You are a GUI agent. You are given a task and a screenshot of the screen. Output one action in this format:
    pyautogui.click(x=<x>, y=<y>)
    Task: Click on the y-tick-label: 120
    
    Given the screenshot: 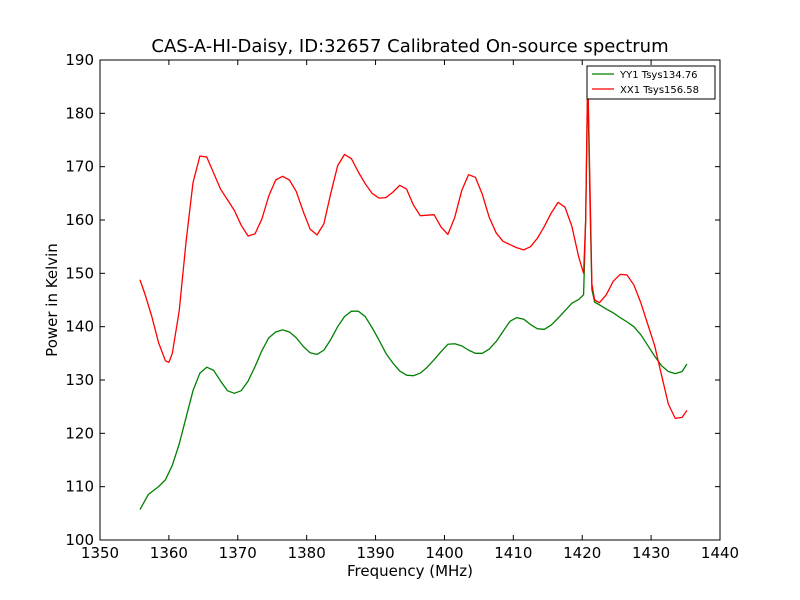 What is the action you would take?
    pyautogui.click(x=79, y=433)
    